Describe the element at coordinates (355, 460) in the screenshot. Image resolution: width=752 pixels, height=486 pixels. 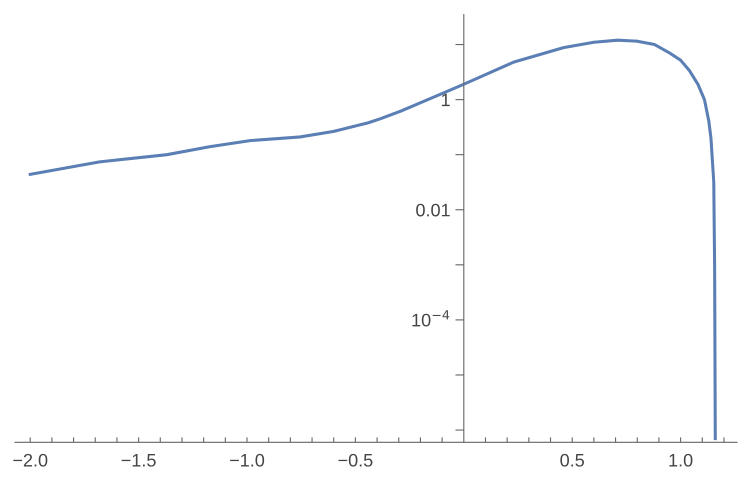
I see `x-tick-label: −0.5` at that location.